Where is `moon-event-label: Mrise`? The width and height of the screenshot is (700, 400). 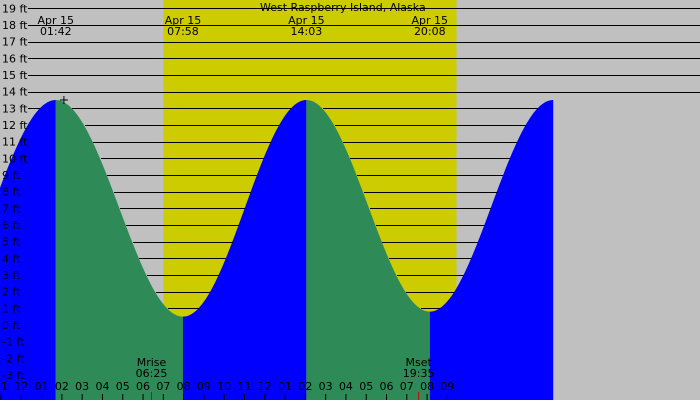 moon-event-label: Mrise is located at coordinates (152, 362).